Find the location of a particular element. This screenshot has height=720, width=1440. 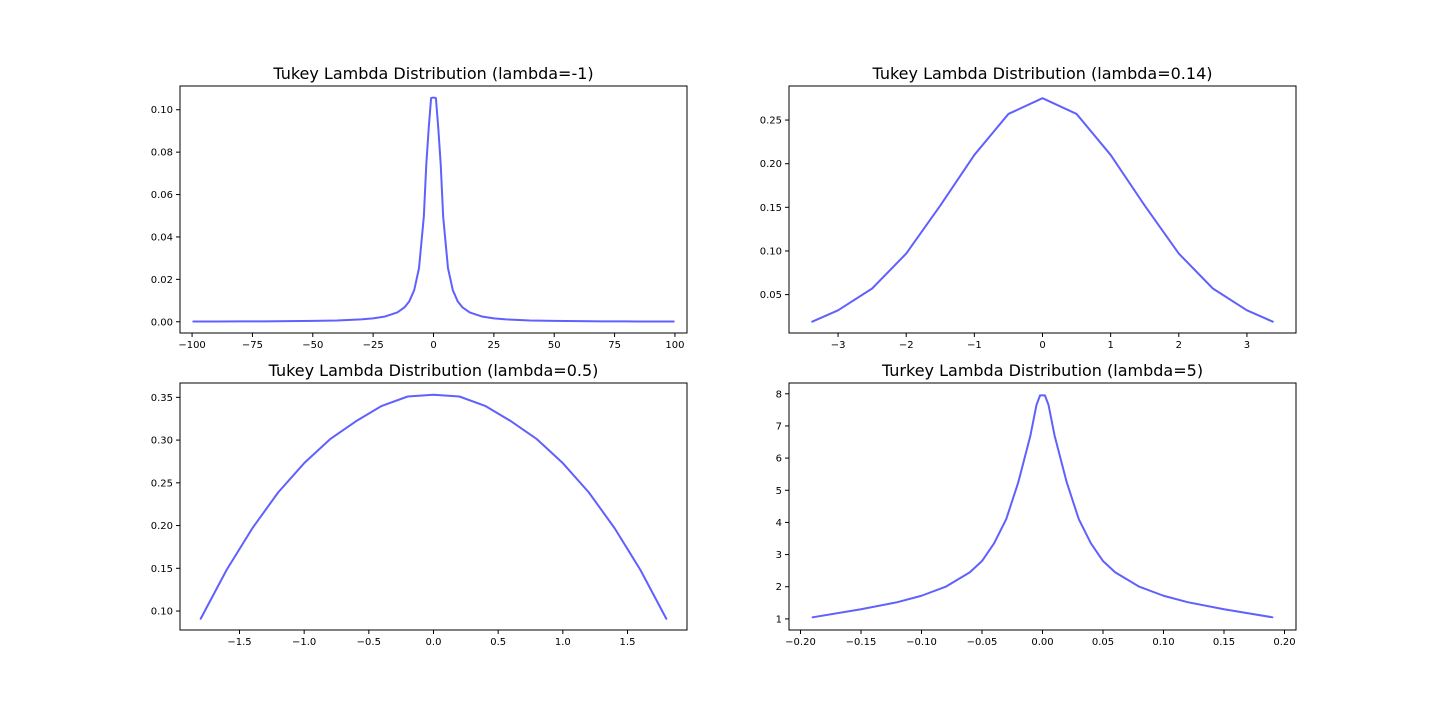

x-tick-label: −3 is located at coordinates (838, 345).